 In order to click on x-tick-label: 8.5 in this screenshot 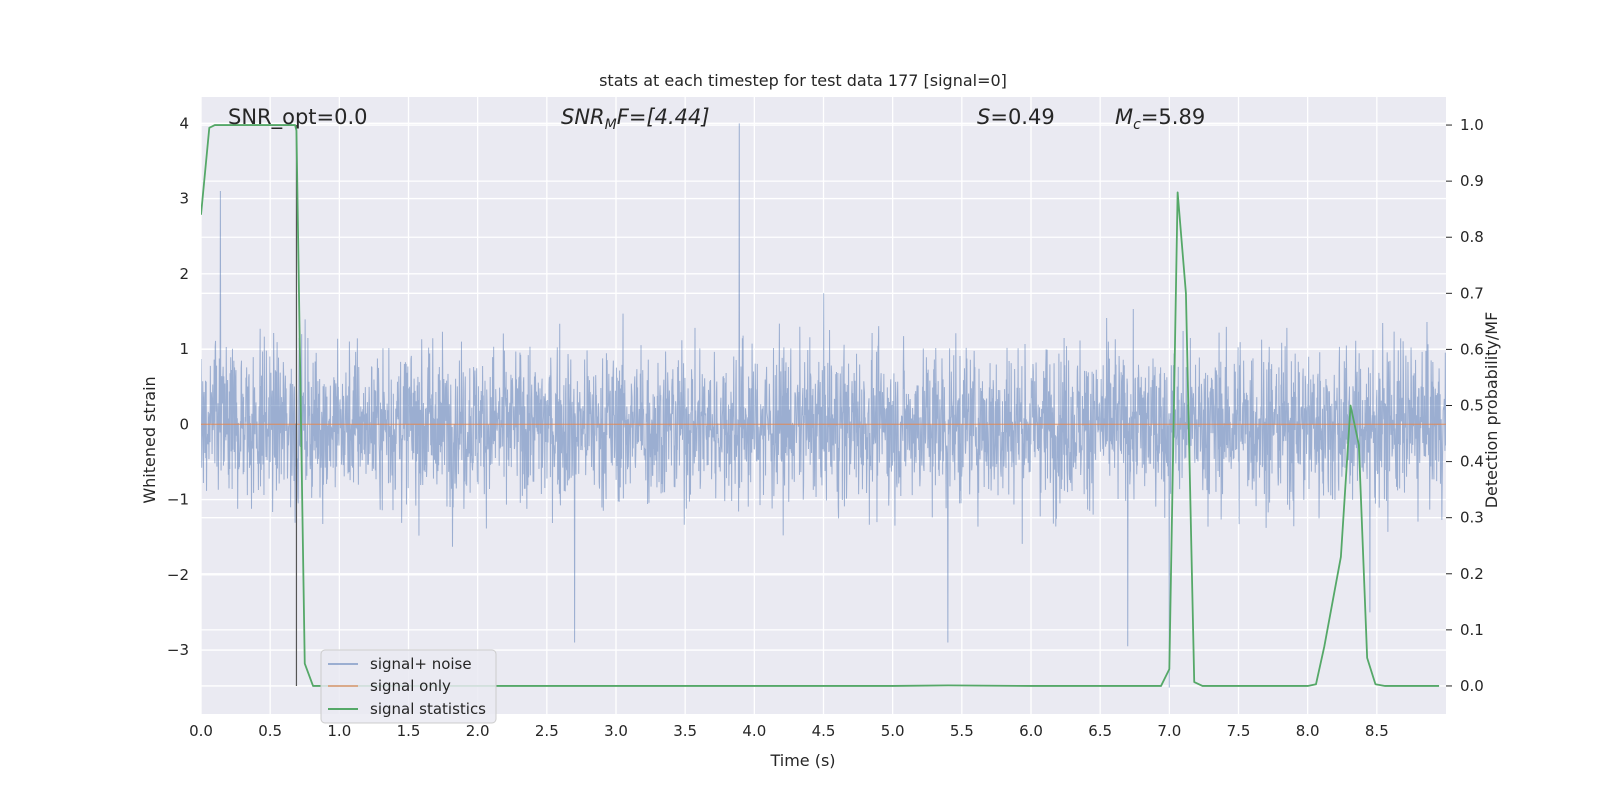, I will do `click(1377, 731)`.